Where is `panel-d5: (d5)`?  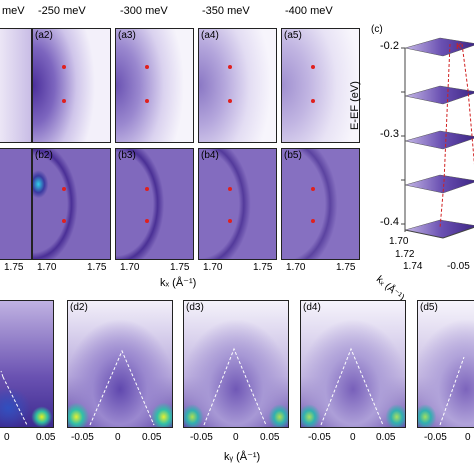 panel-d5: (d5) is located at coordinates (445, 364).